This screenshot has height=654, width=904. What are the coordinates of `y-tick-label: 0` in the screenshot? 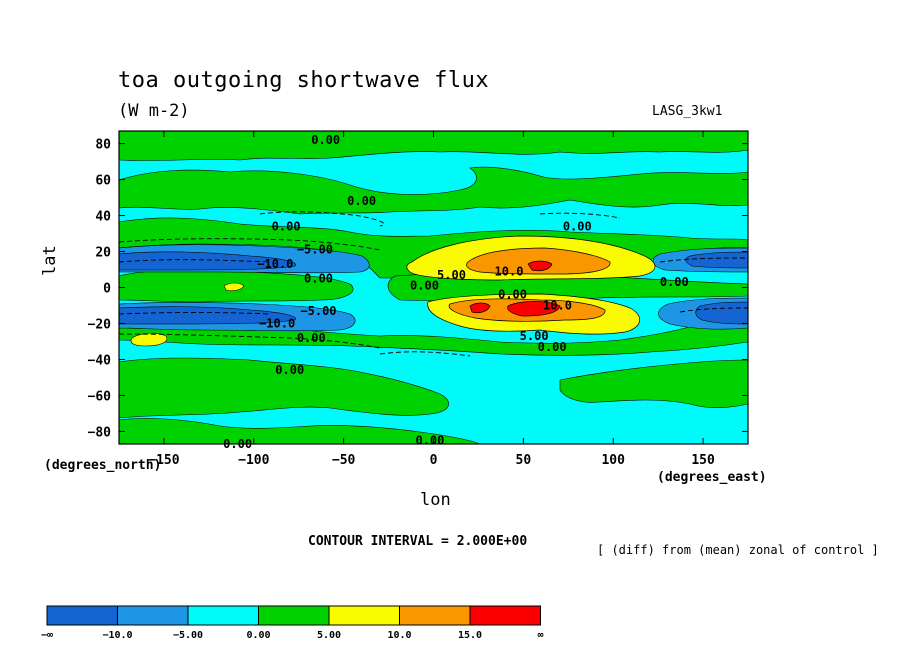 It's located at (107, 289).